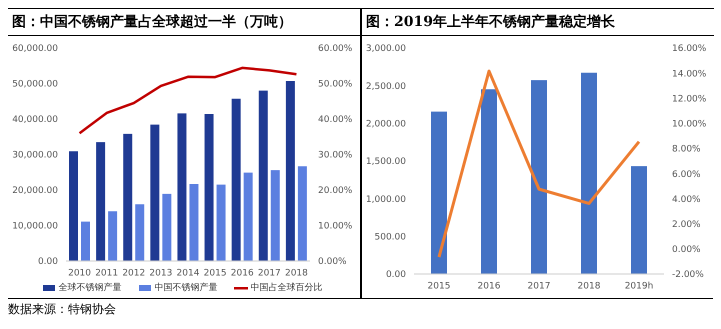  I want to click on x-tick-label: 2011, so click(106, 273).